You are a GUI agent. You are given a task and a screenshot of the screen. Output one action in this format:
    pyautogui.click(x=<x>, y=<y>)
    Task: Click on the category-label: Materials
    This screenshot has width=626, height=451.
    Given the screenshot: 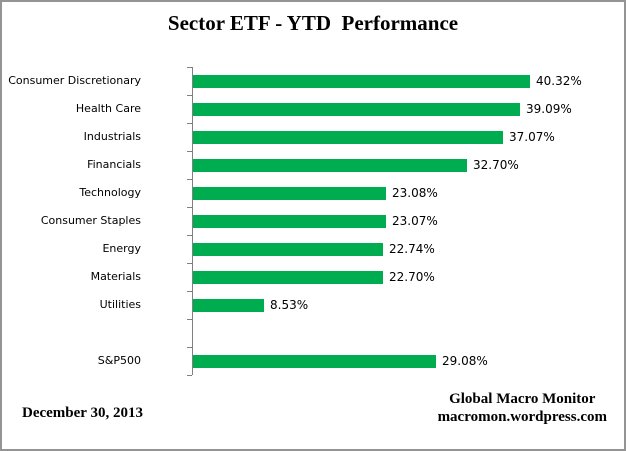 What is the action you would take?
    pyautogui.click(x=115, y=276)
    